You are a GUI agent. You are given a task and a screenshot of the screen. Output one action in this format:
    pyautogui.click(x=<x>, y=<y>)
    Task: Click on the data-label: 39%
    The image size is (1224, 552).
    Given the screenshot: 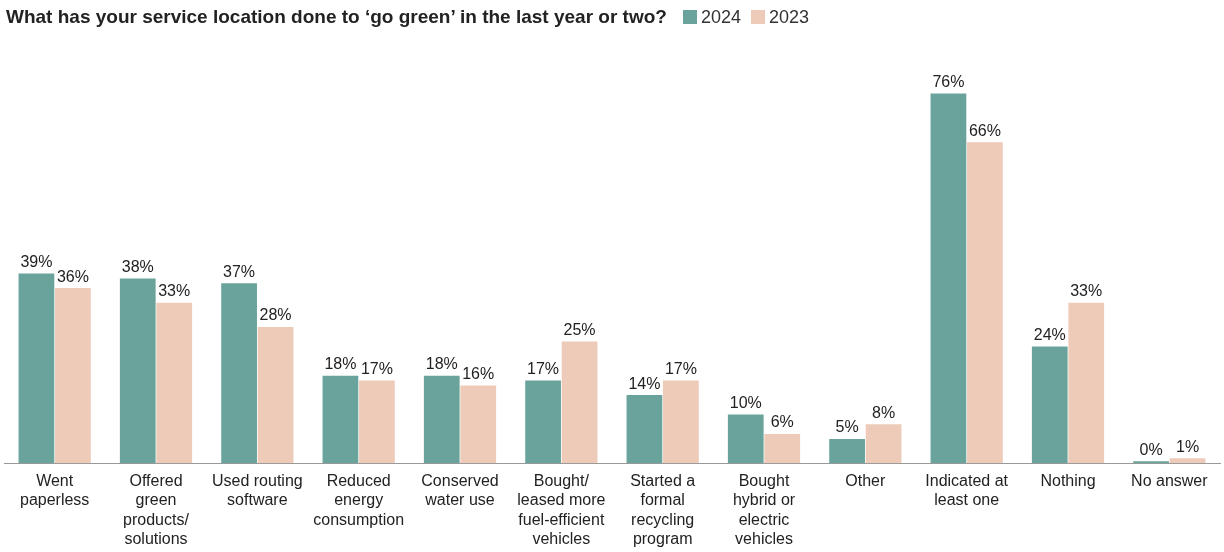 What is the action you would take?
    pyautogui.click(x=36, y=261)
    